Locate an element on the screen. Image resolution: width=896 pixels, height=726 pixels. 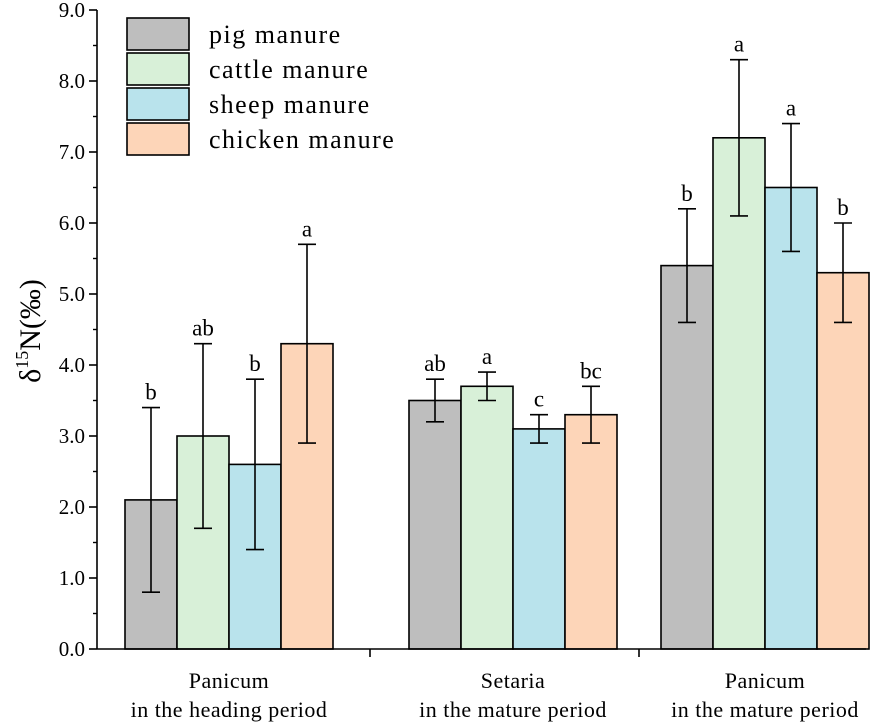
legend-label: cattle manure is located at coordinates (289, 69).